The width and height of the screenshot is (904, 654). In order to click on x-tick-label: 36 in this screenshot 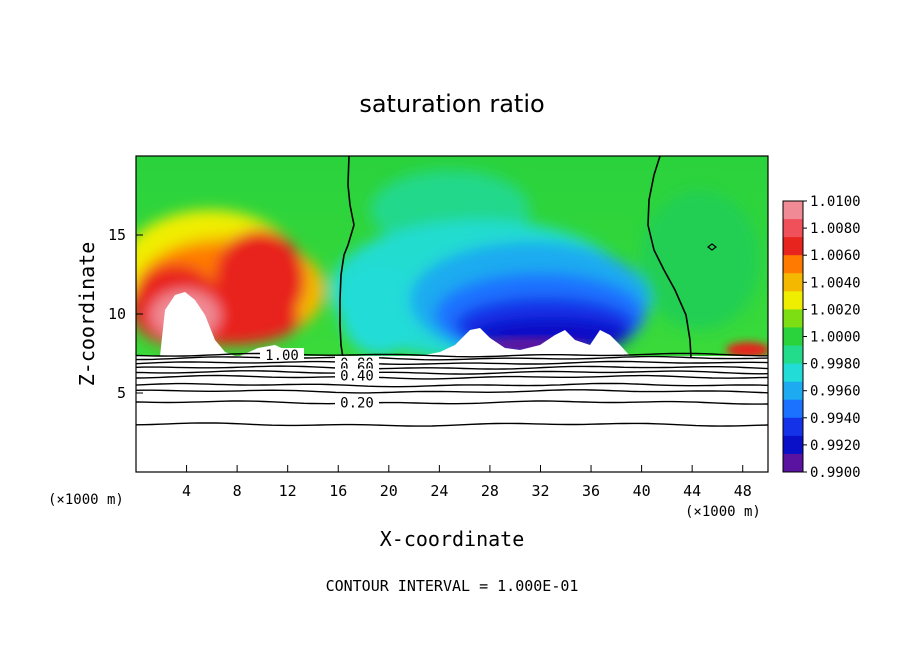, I will do `click(591, 491)`.